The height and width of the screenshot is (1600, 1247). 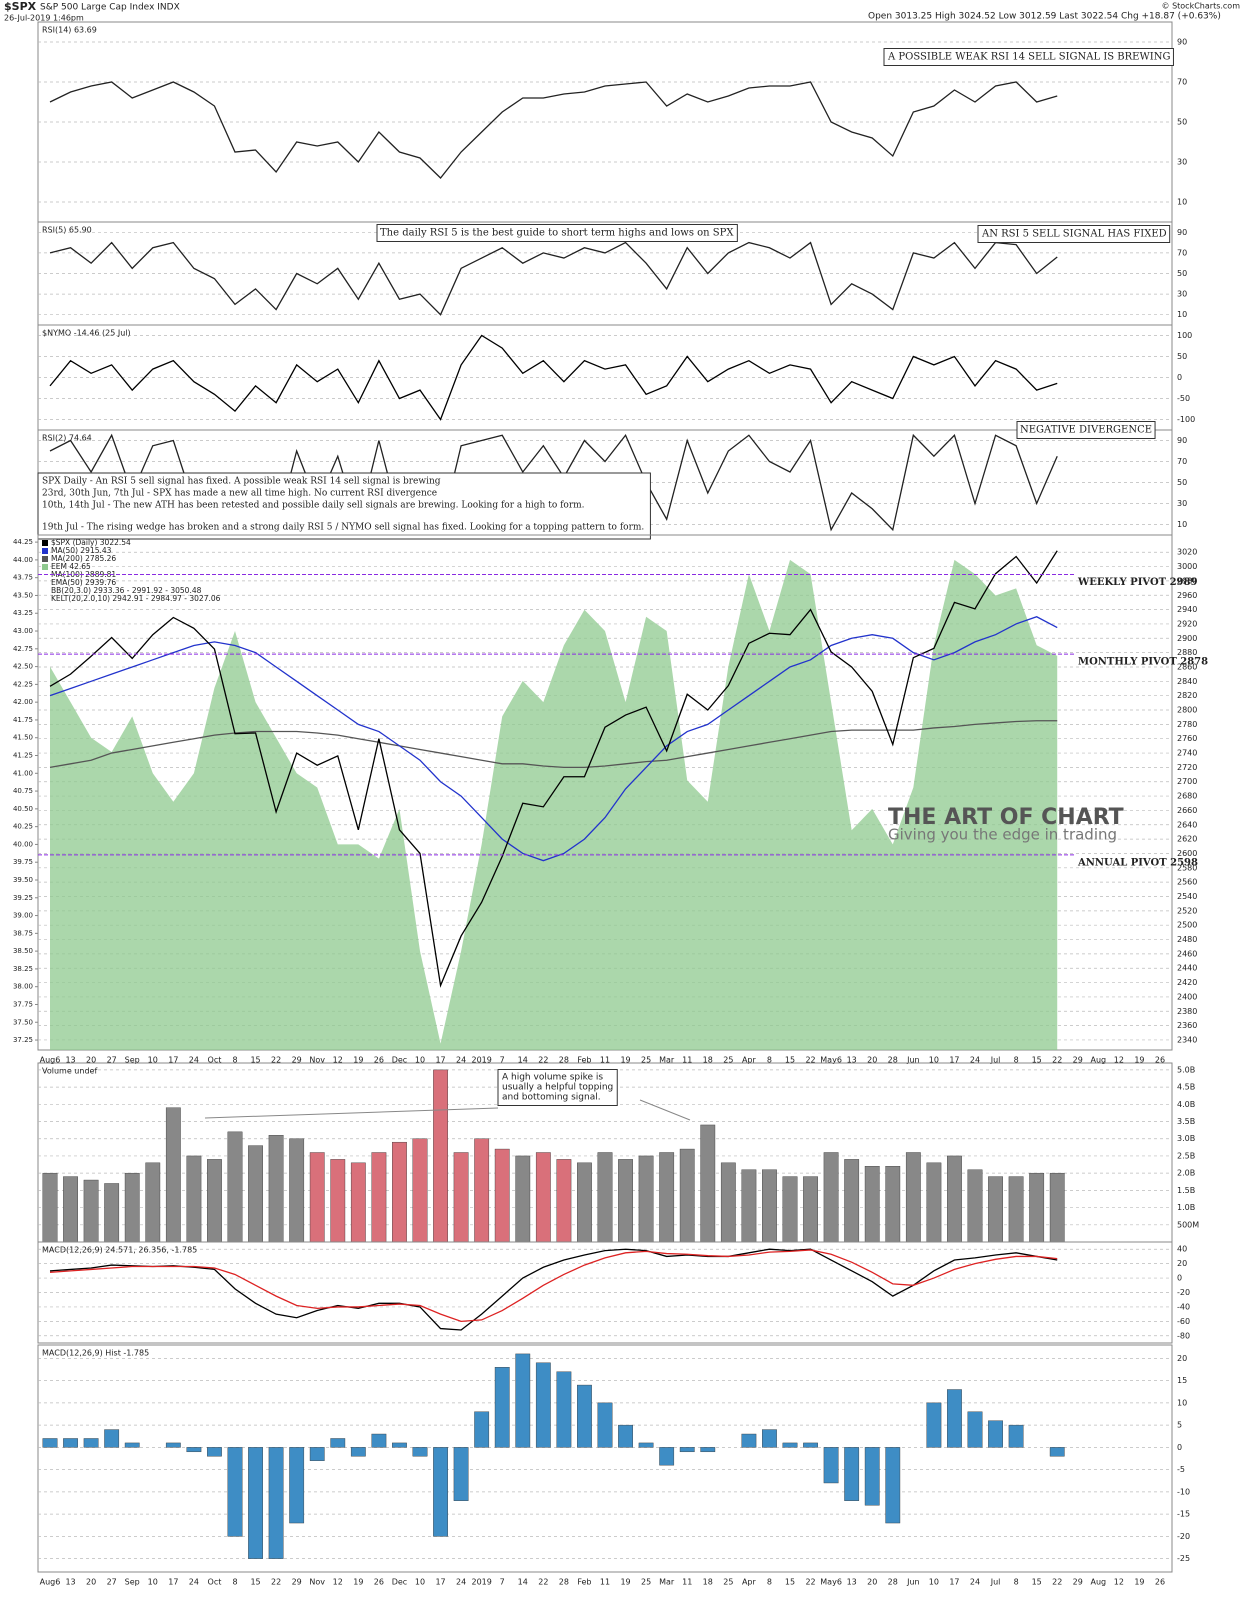 What do you see at coordinates (1187, 968) in the screenshot?
I see `y-tick-label: 2440` at bounding box center [1187, 968].